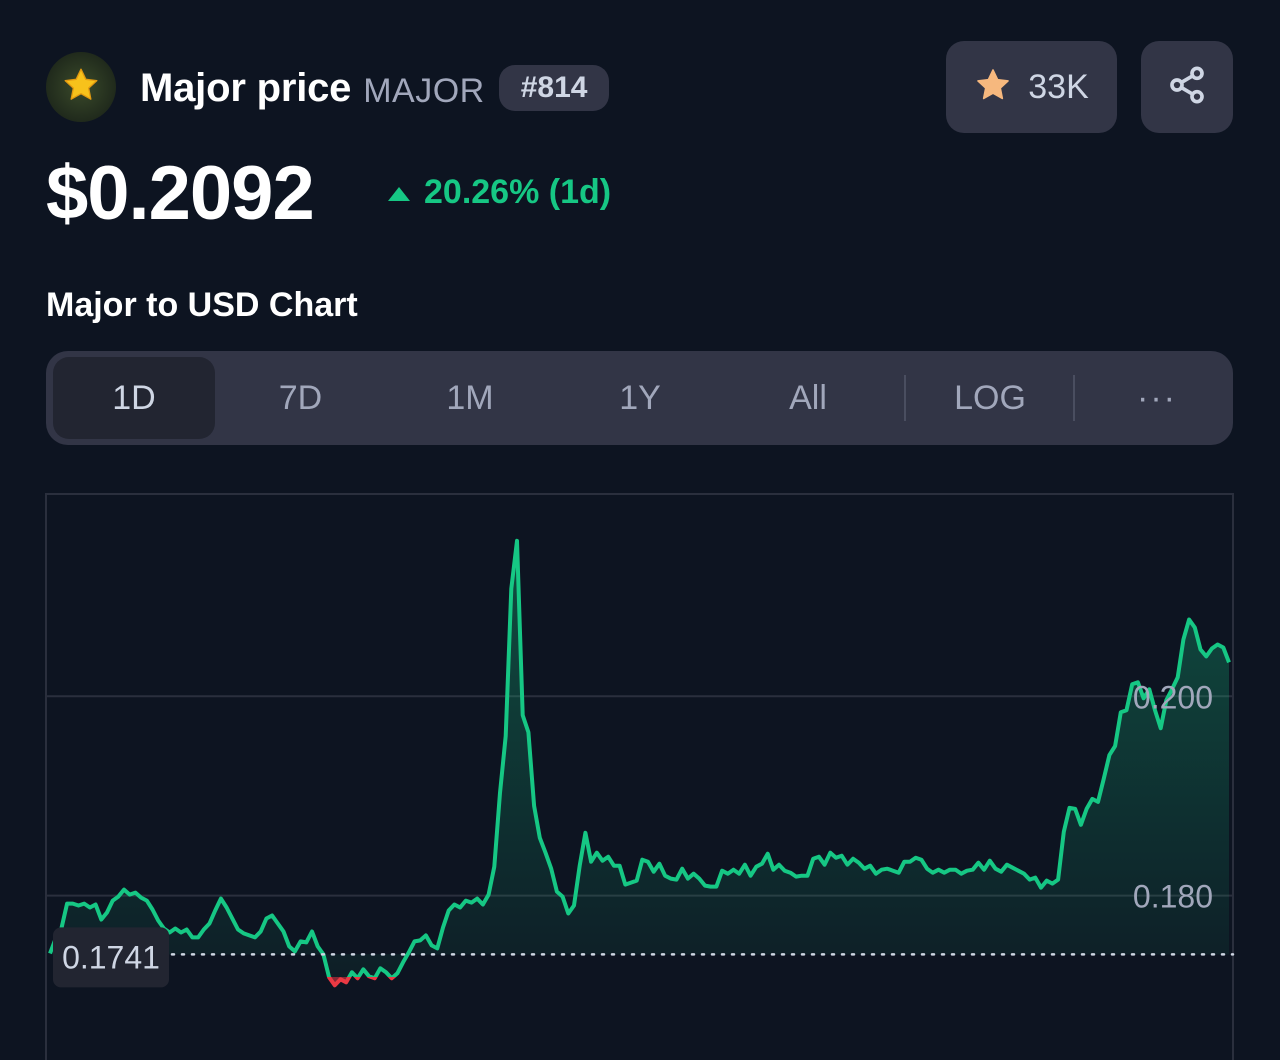 This screenshot has width=1280, height=1060. I want to click on range-selector: 1D 7D 1M 1Y All LOG ···, so click(639, 398).